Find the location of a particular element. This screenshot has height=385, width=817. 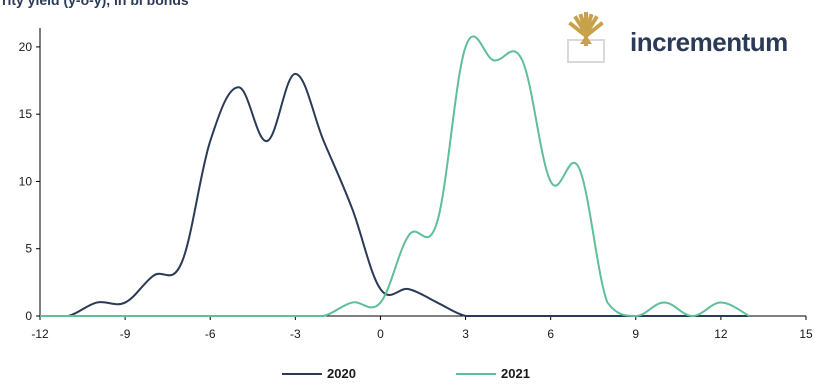

x-tick-label: 12 is located at coordinates (721, 334).